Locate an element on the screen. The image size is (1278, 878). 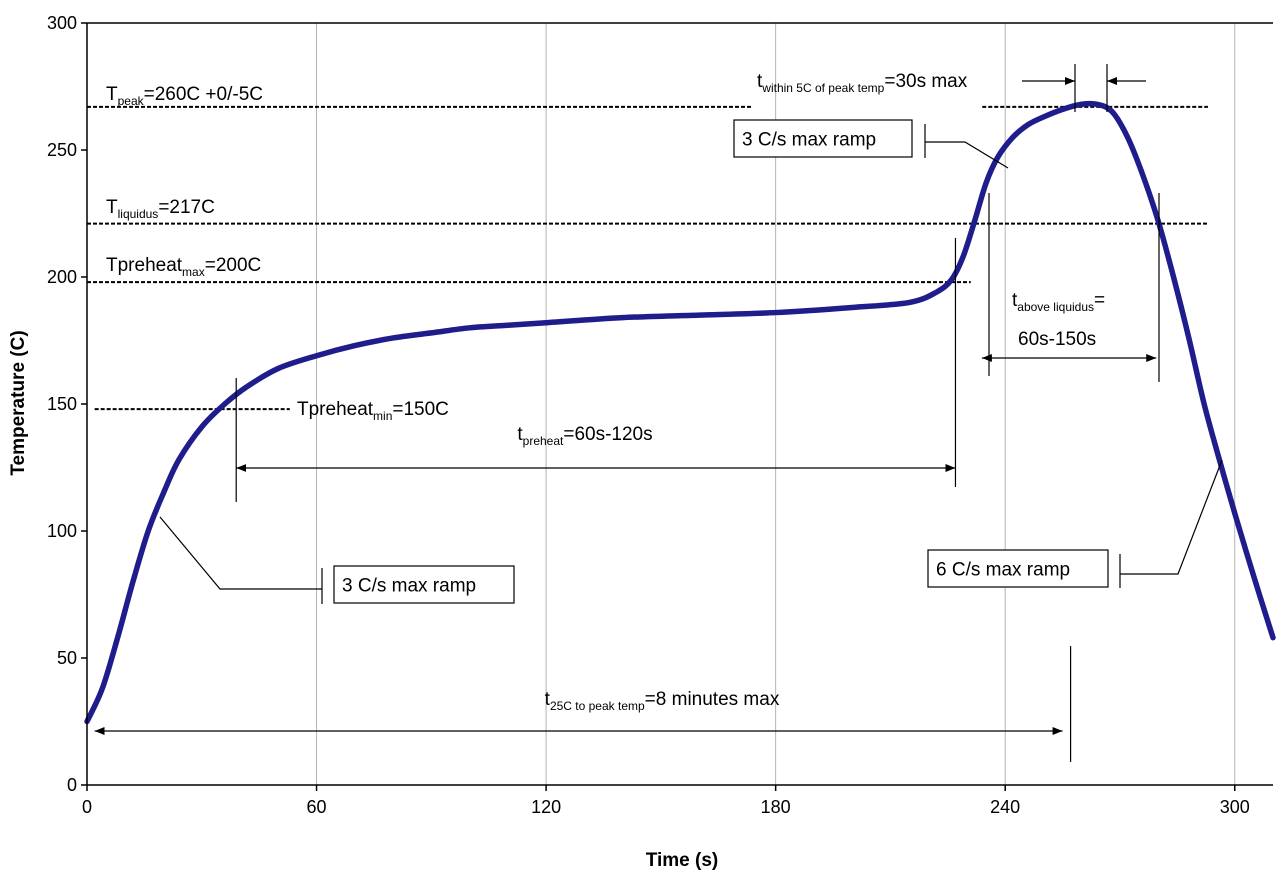
t25c-label: t25C to peak temp=8 minutes max is located at coordinates (662, 701).